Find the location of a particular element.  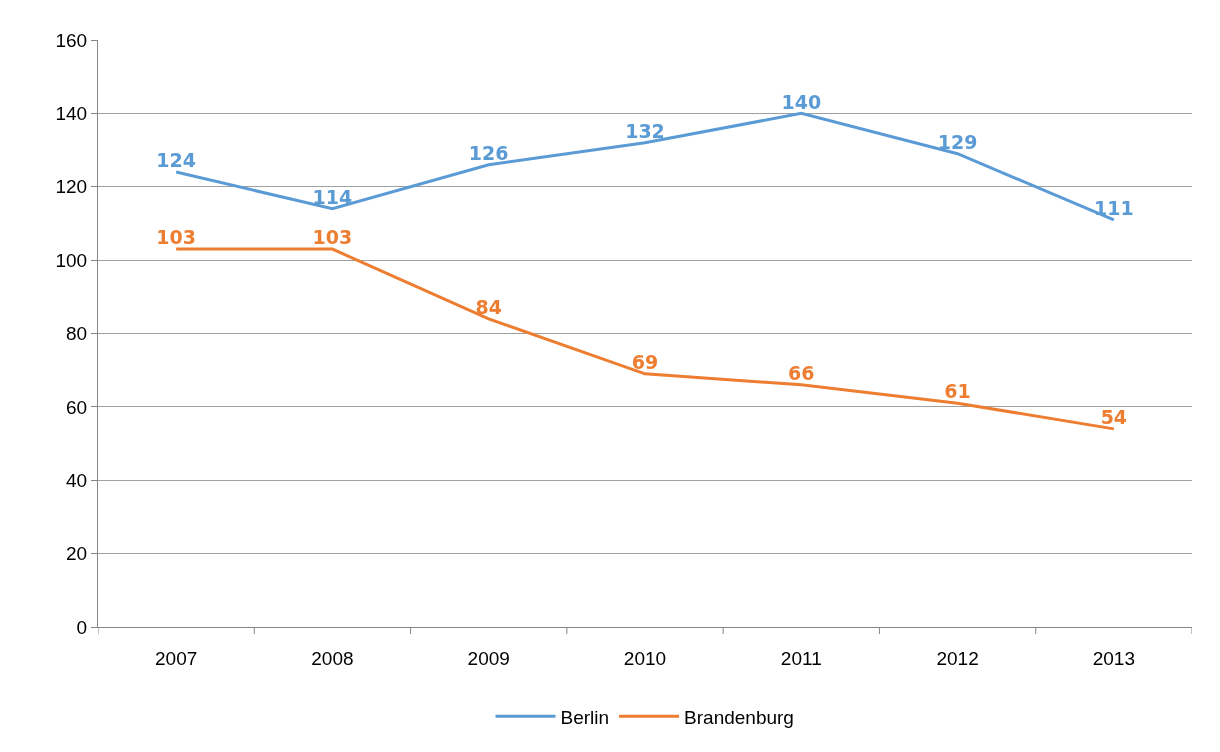

y-tick-label: 100 is located at coordinates (71, 260).